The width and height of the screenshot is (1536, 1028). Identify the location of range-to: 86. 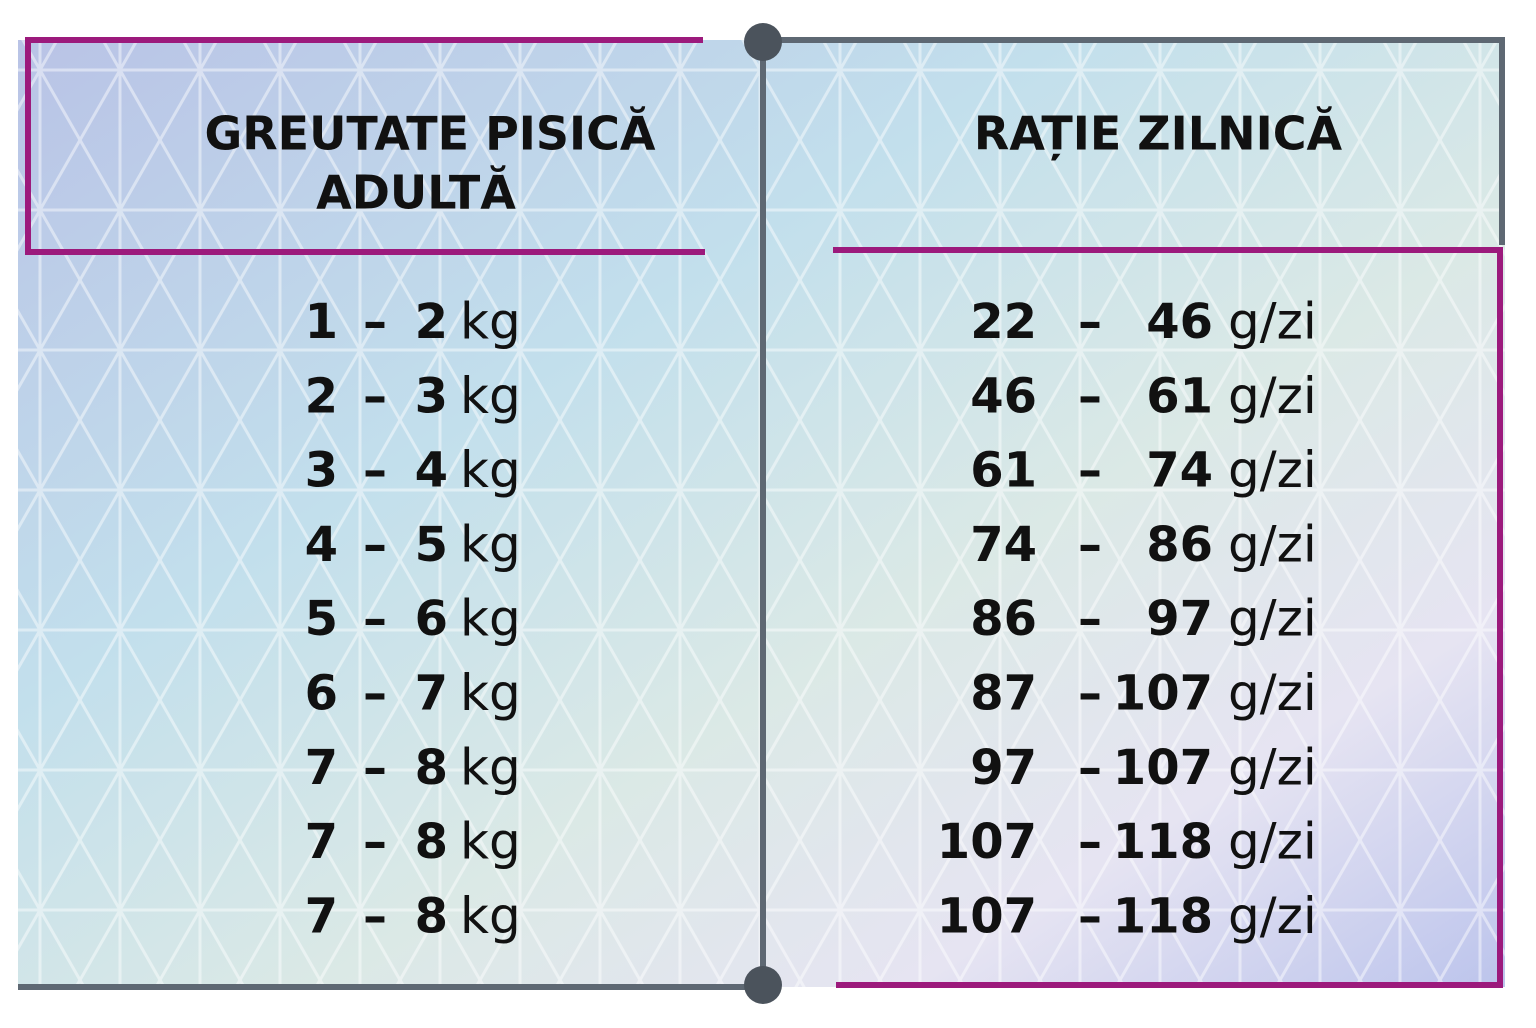
(1179, 545).